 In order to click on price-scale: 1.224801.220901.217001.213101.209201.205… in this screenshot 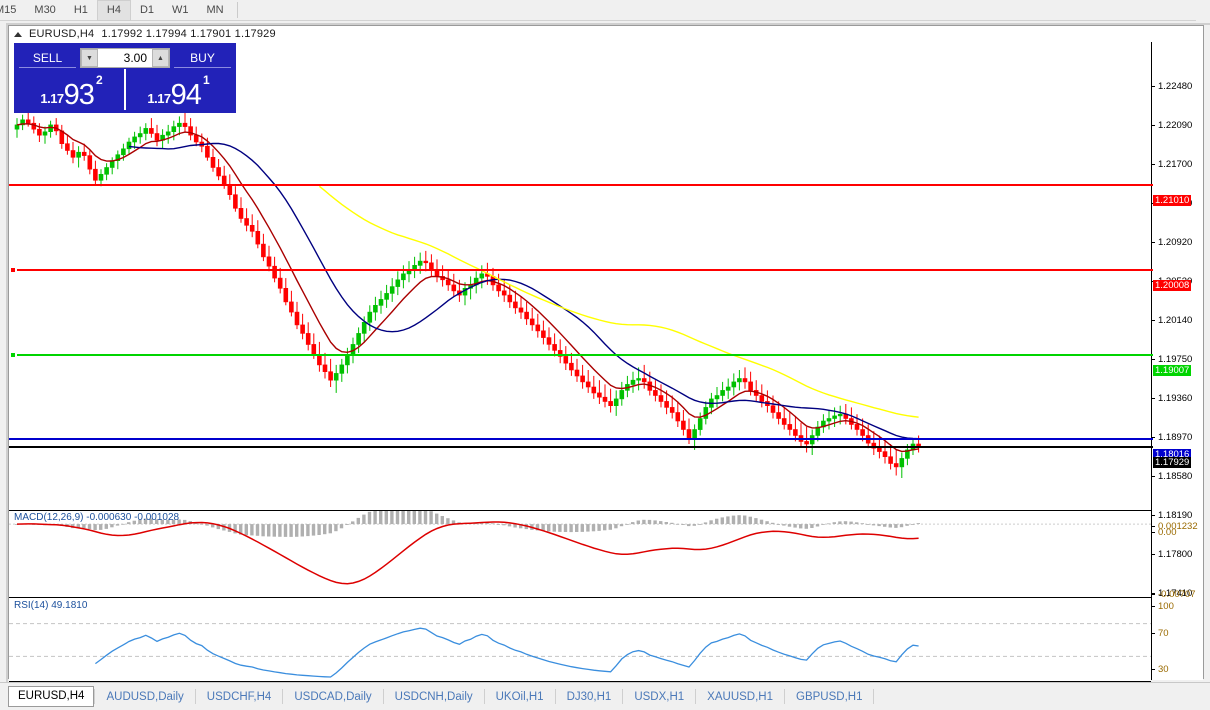, I will do `click(1177, 367)`.